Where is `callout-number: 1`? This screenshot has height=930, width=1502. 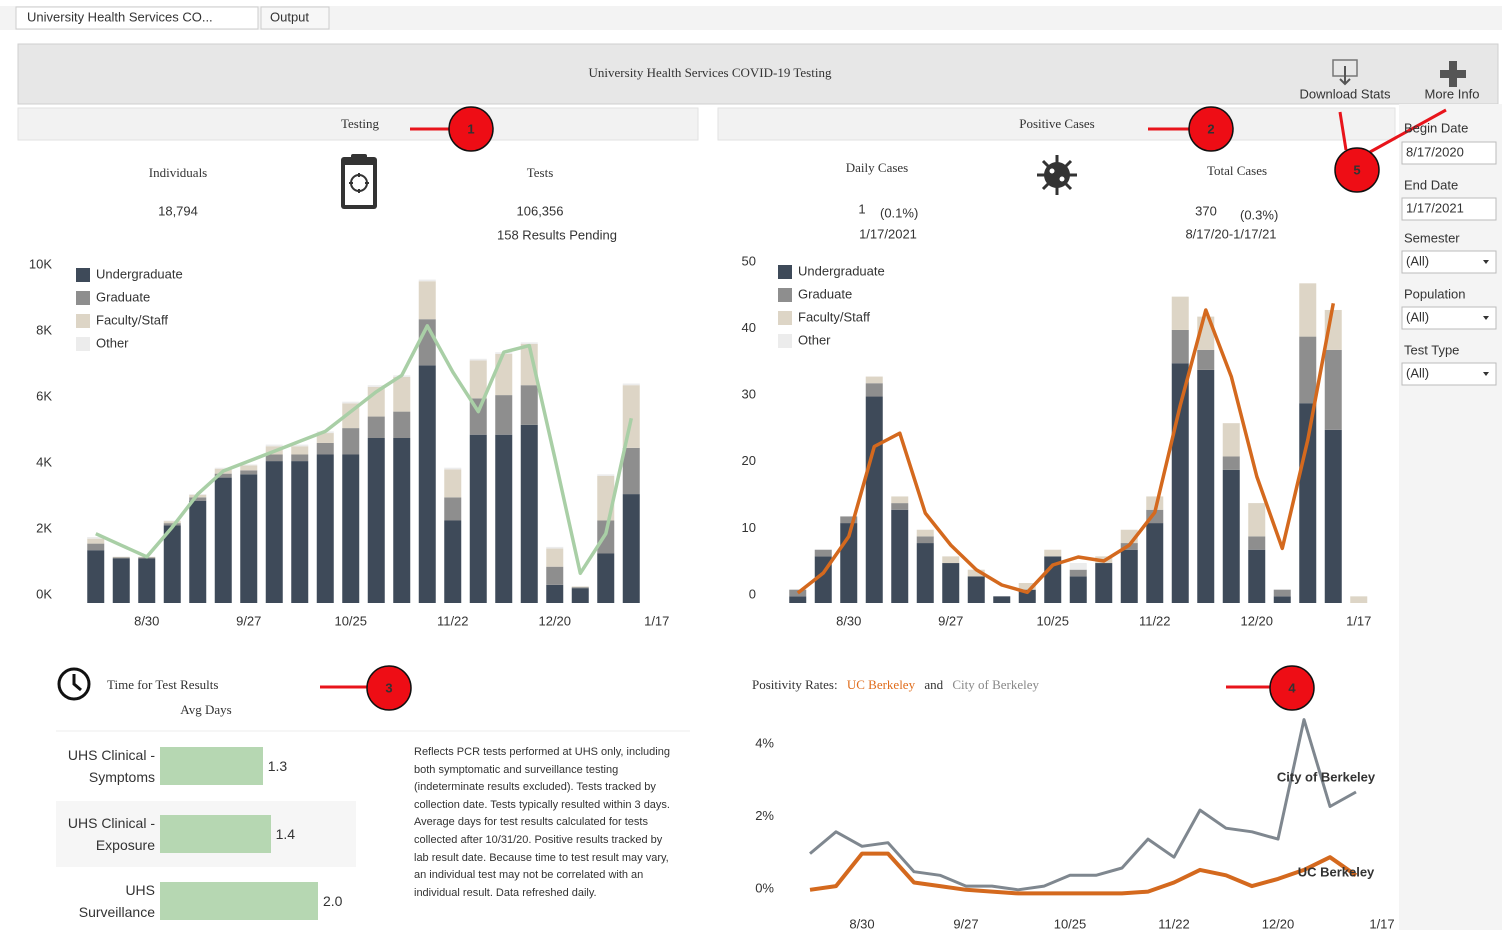
callout-number: 1 is located at coordinates (470, 128).